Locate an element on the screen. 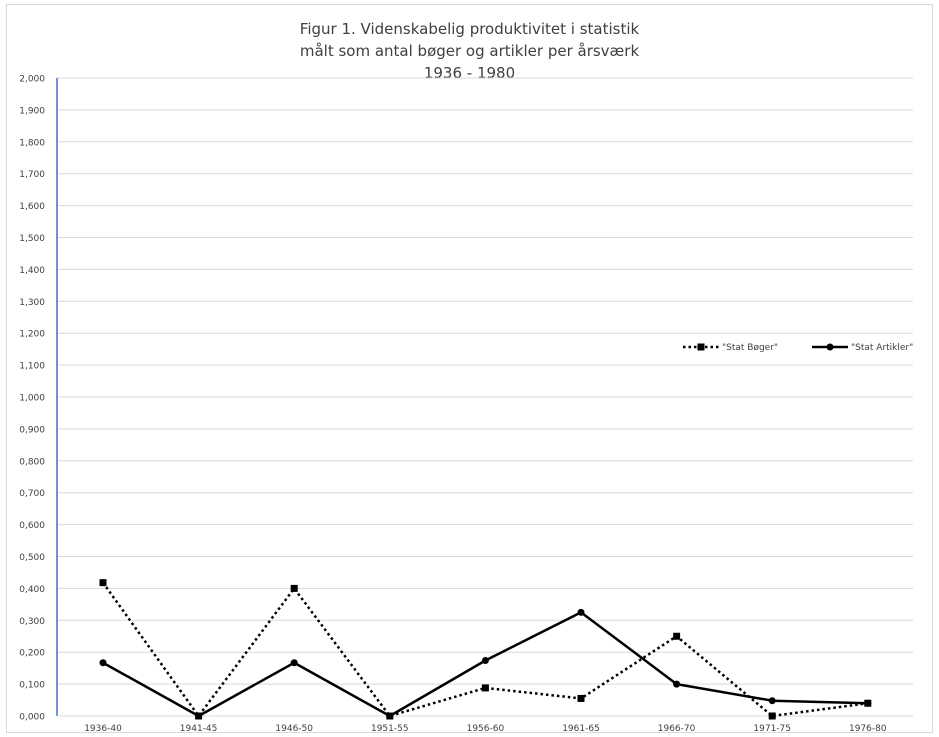 This screenshot has height=737, width=939. y-tick-label: 1,300 is located at coordinates (32, 303).